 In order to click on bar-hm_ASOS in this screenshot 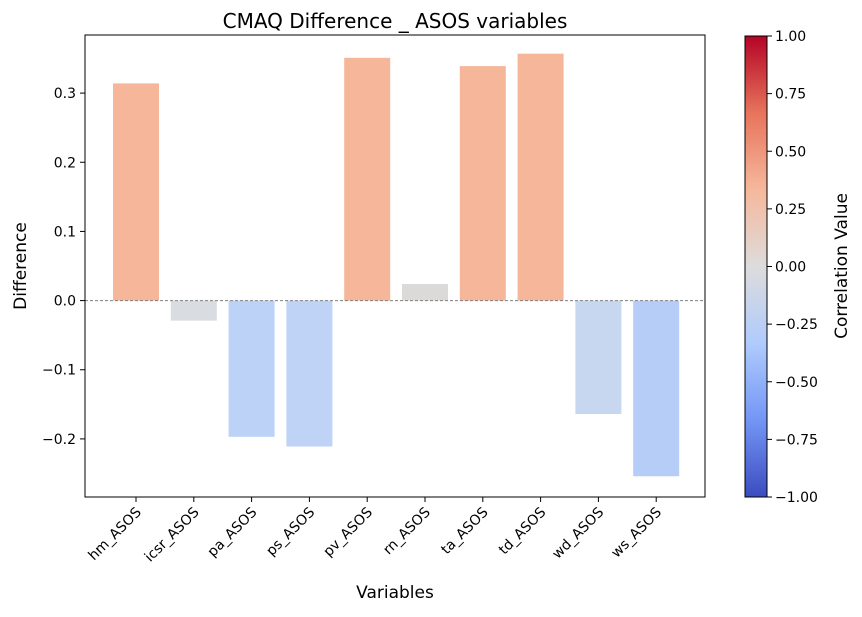, I will do `click(136, 192)`.